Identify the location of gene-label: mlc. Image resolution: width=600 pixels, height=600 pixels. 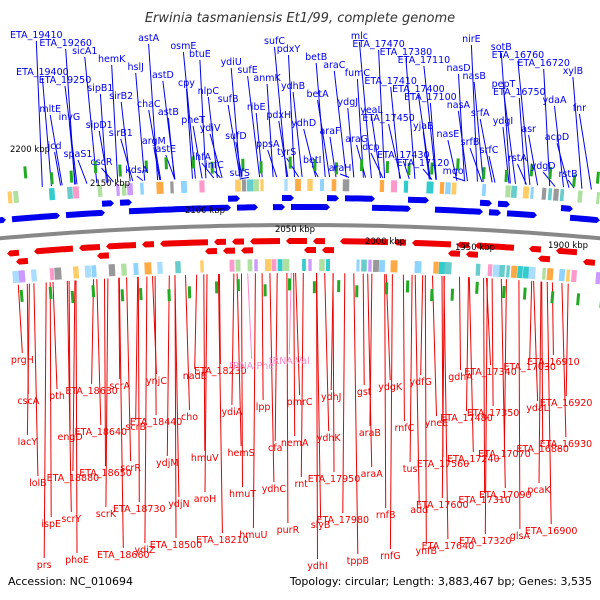
(359, 36).